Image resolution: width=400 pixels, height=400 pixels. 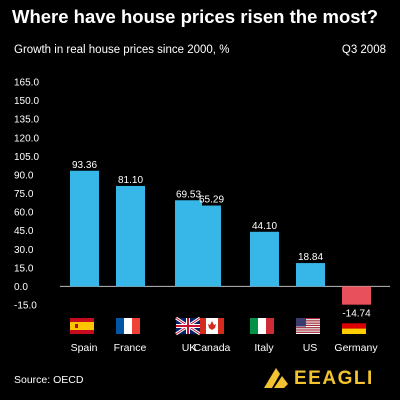 What do you see at coordinates (128, 326) in the screenshot?
I see `france-flag` at bounding box center [128, 326].